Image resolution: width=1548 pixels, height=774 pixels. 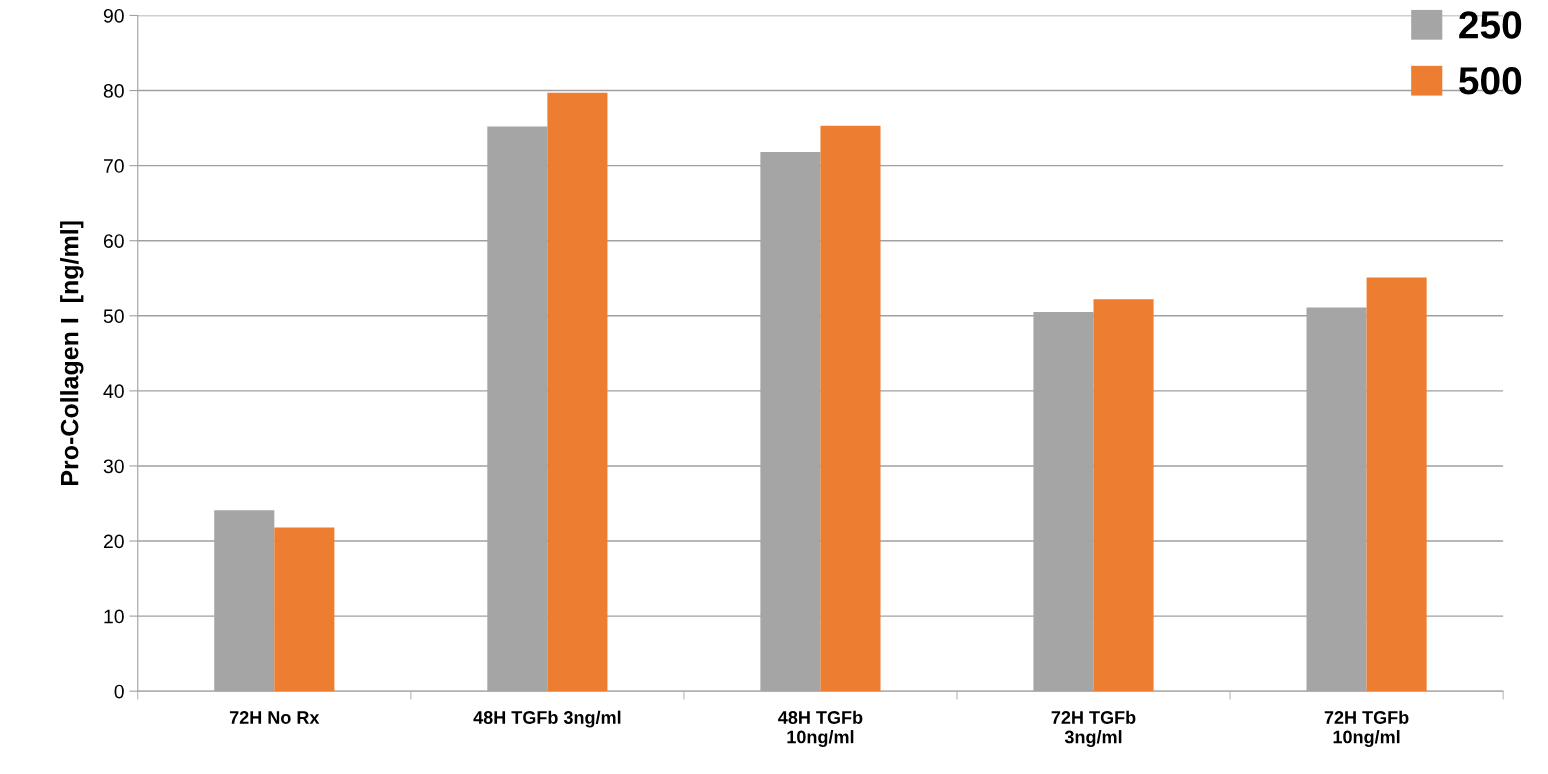 I want to click on y-tick-label: 70, so click(x=113, y=166).